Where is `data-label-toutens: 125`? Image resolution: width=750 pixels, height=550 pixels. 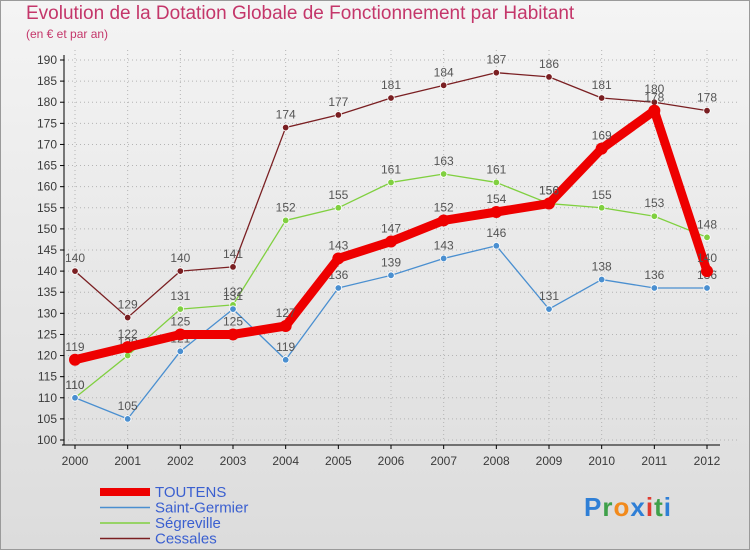 data-label-toutens: 125 is located at coordinates (233, 321).